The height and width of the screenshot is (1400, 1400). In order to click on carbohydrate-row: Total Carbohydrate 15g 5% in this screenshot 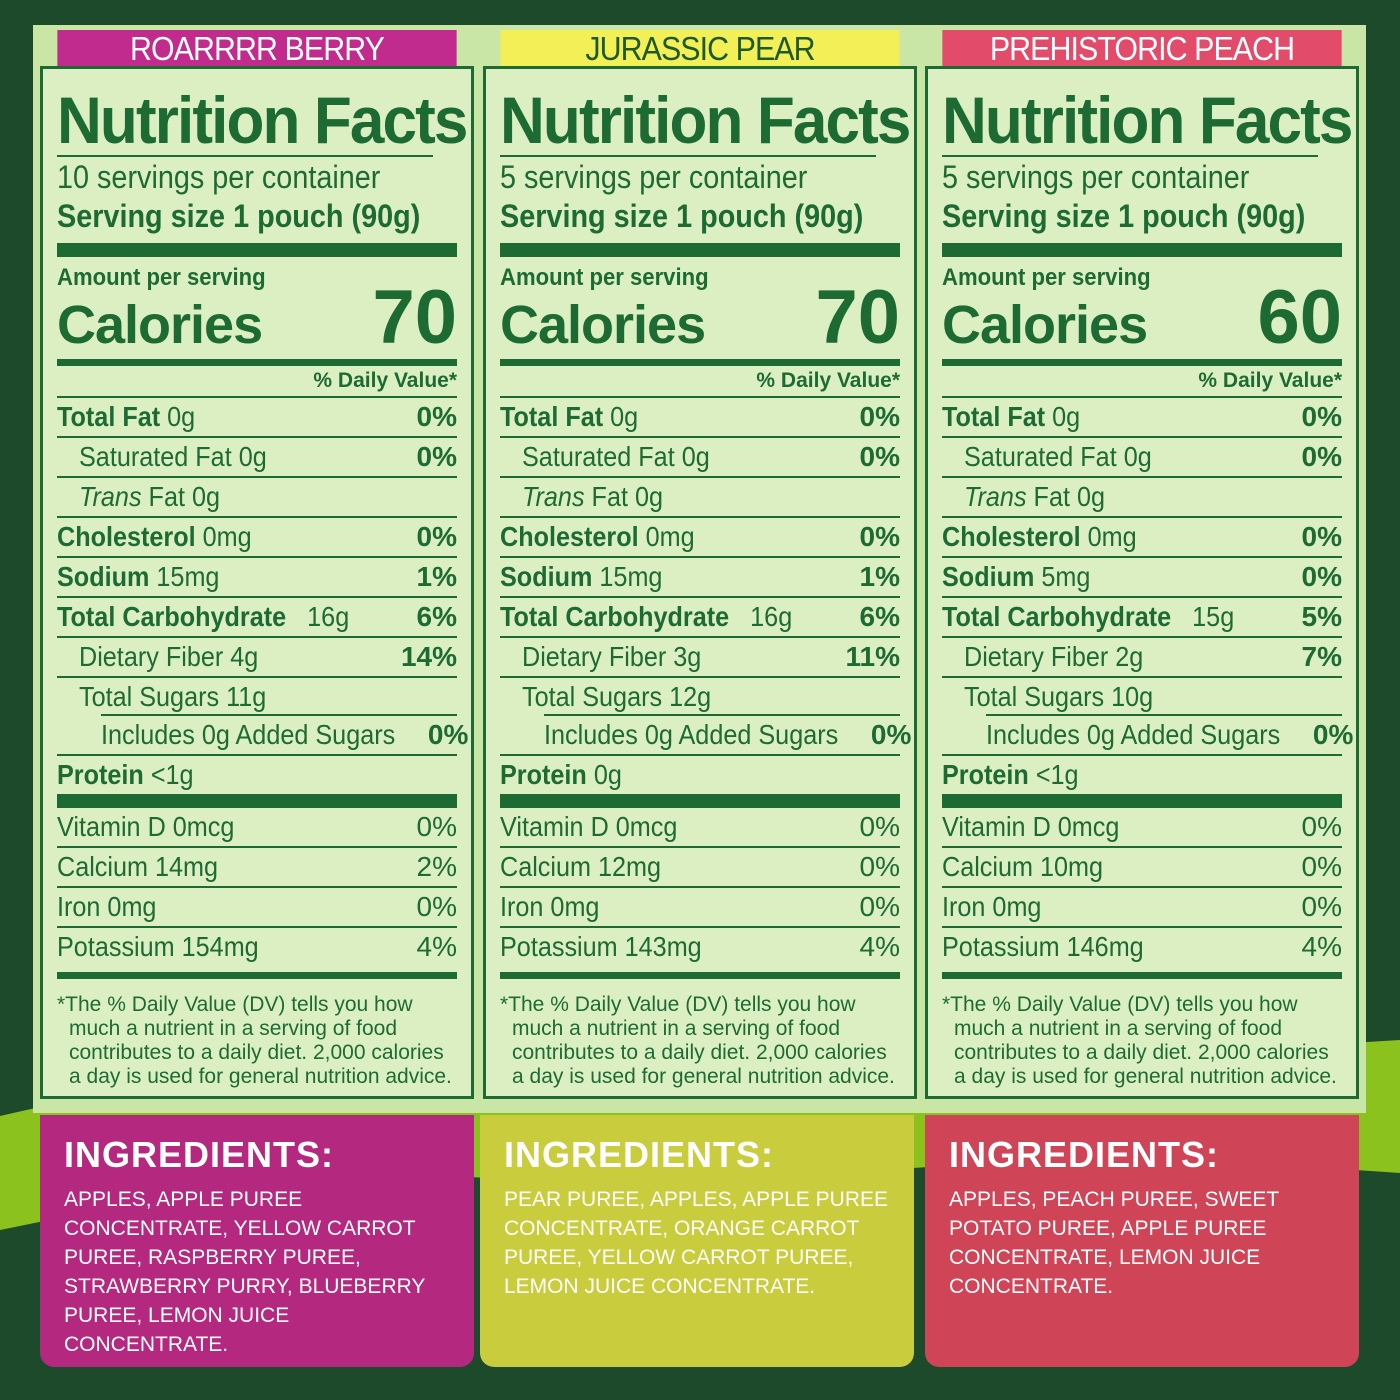, I will do `click(1142, 618)`.